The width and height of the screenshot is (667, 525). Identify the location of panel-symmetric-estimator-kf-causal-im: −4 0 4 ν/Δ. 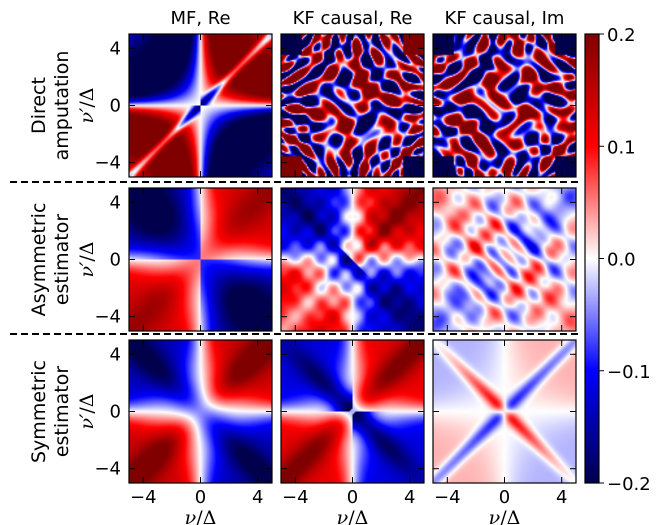
(504, 432).